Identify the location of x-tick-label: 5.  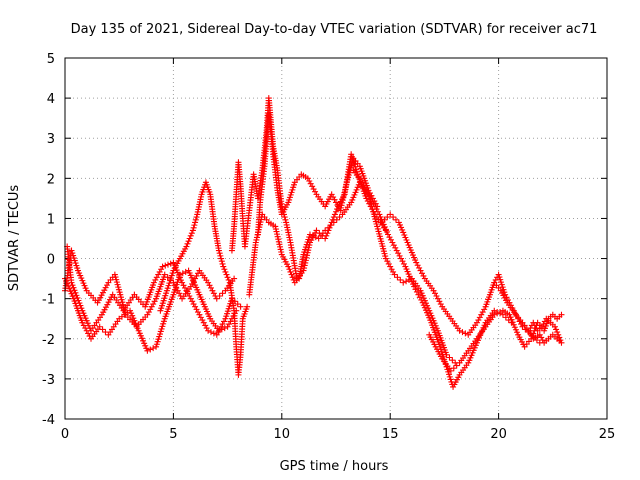
(173, 434).